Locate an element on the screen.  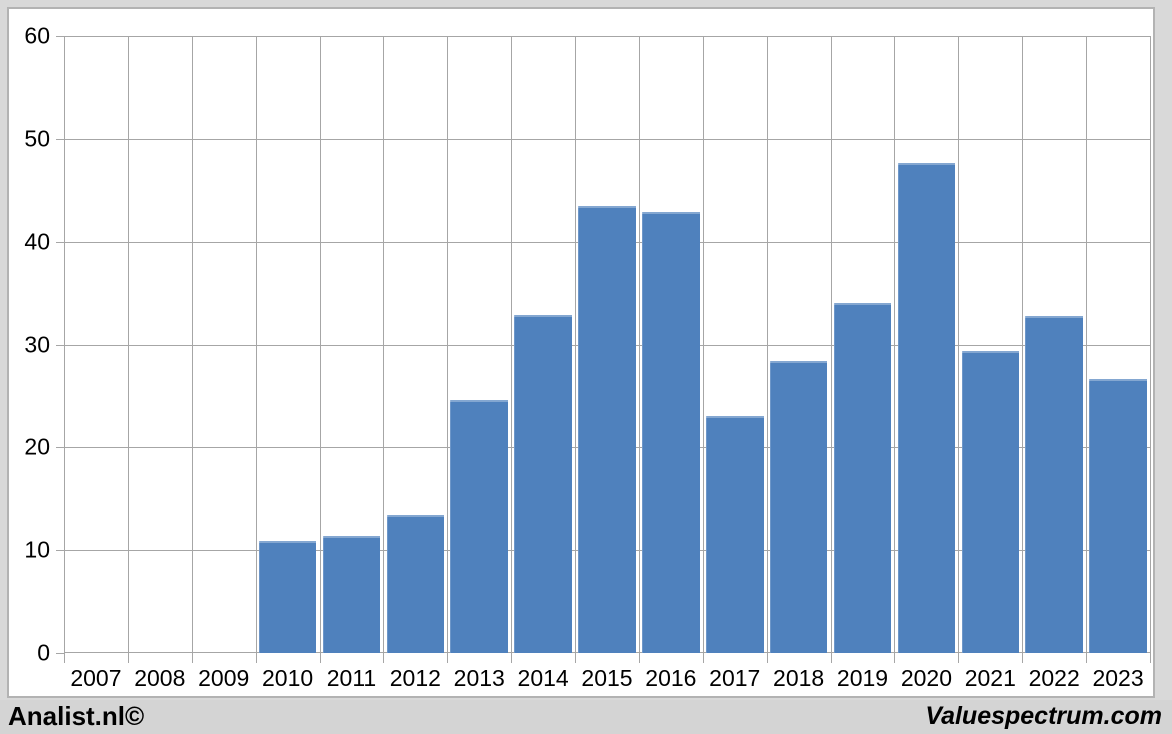
x-axis-label-2017: 2017 is located at coordinates (735, 678).